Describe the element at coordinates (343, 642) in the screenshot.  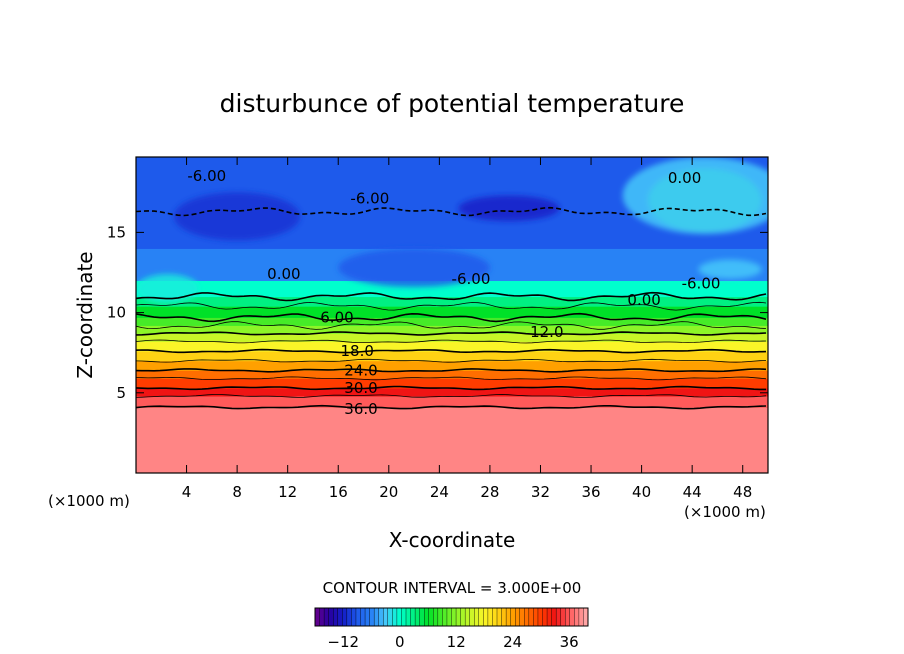
I see `colorbar-tick-label: −12` at that location.